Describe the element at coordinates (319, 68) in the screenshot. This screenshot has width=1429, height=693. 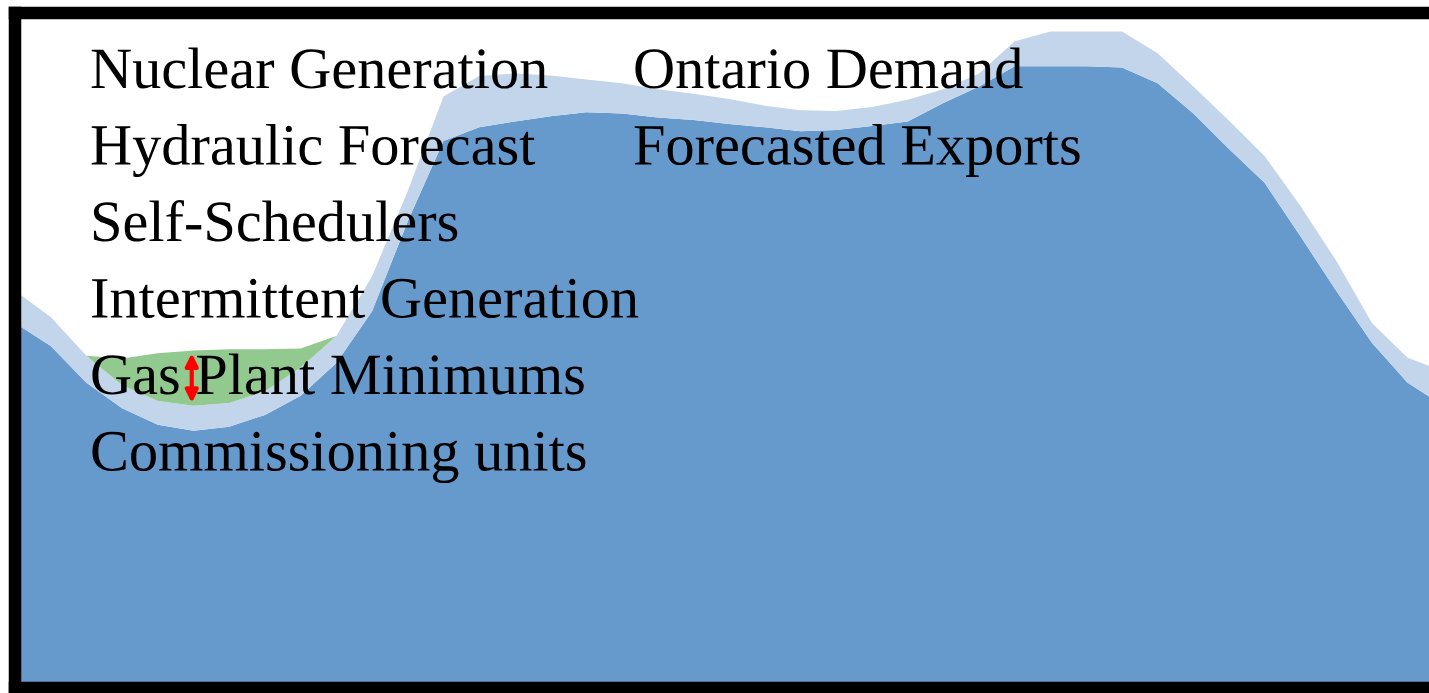
I see `annotation: Nuclear Generation` at that location.